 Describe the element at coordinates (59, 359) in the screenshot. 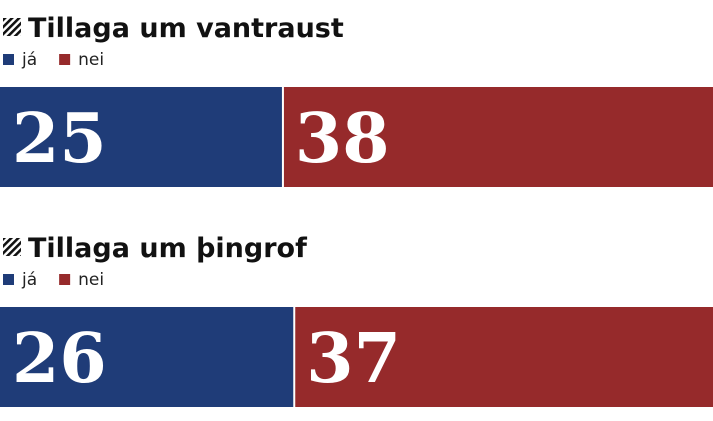

I see `value-label: 26` at that location.